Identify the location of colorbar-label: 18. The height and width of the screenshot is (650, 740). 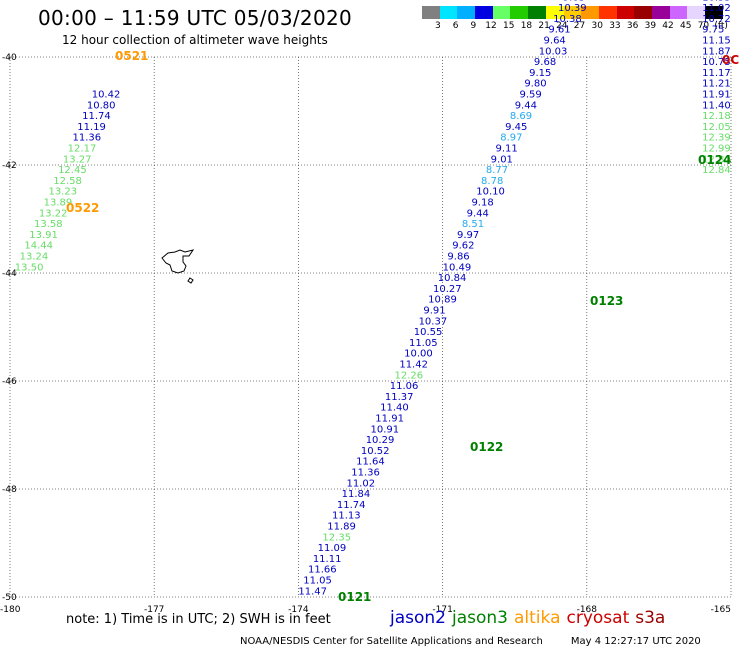
(526, 26).